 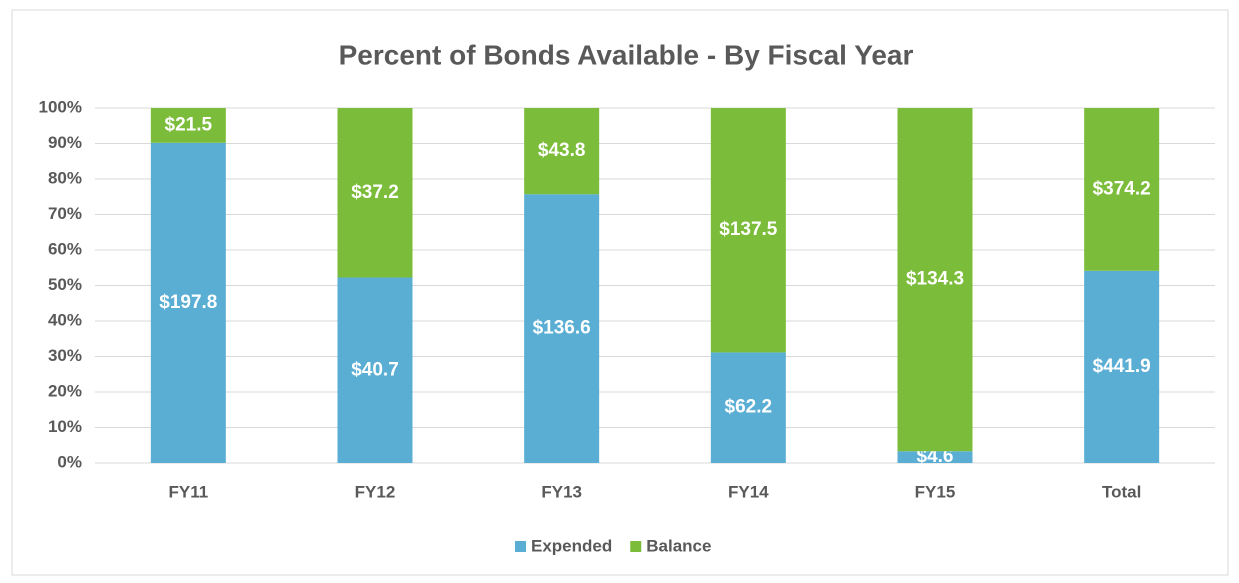 What do you see at coordinates (65, 284) in the screenshot?
I see `y-tick-label: 50%` at bounding box center [65, 284].